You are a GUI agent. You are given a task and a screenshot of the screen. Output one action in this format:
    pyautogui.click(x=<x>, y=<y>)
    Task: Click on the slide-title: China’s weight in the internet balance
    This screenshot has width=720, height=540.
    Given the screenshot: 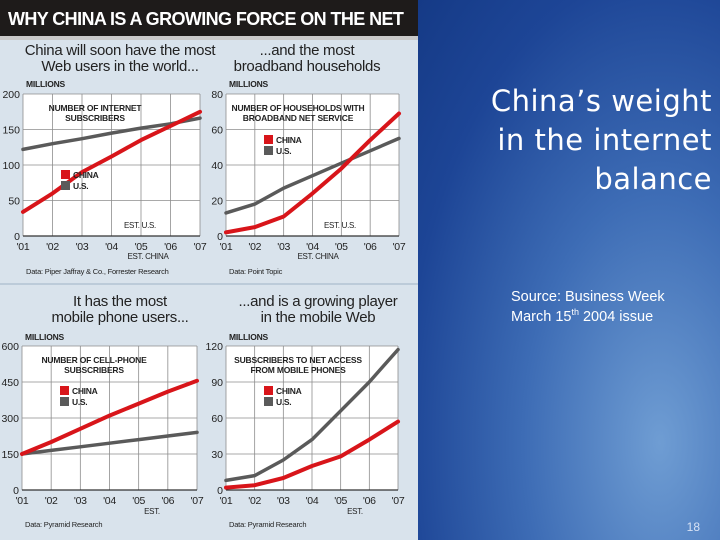 What is the action you would take?
    pyautogui.click(x=567, y=140)
    